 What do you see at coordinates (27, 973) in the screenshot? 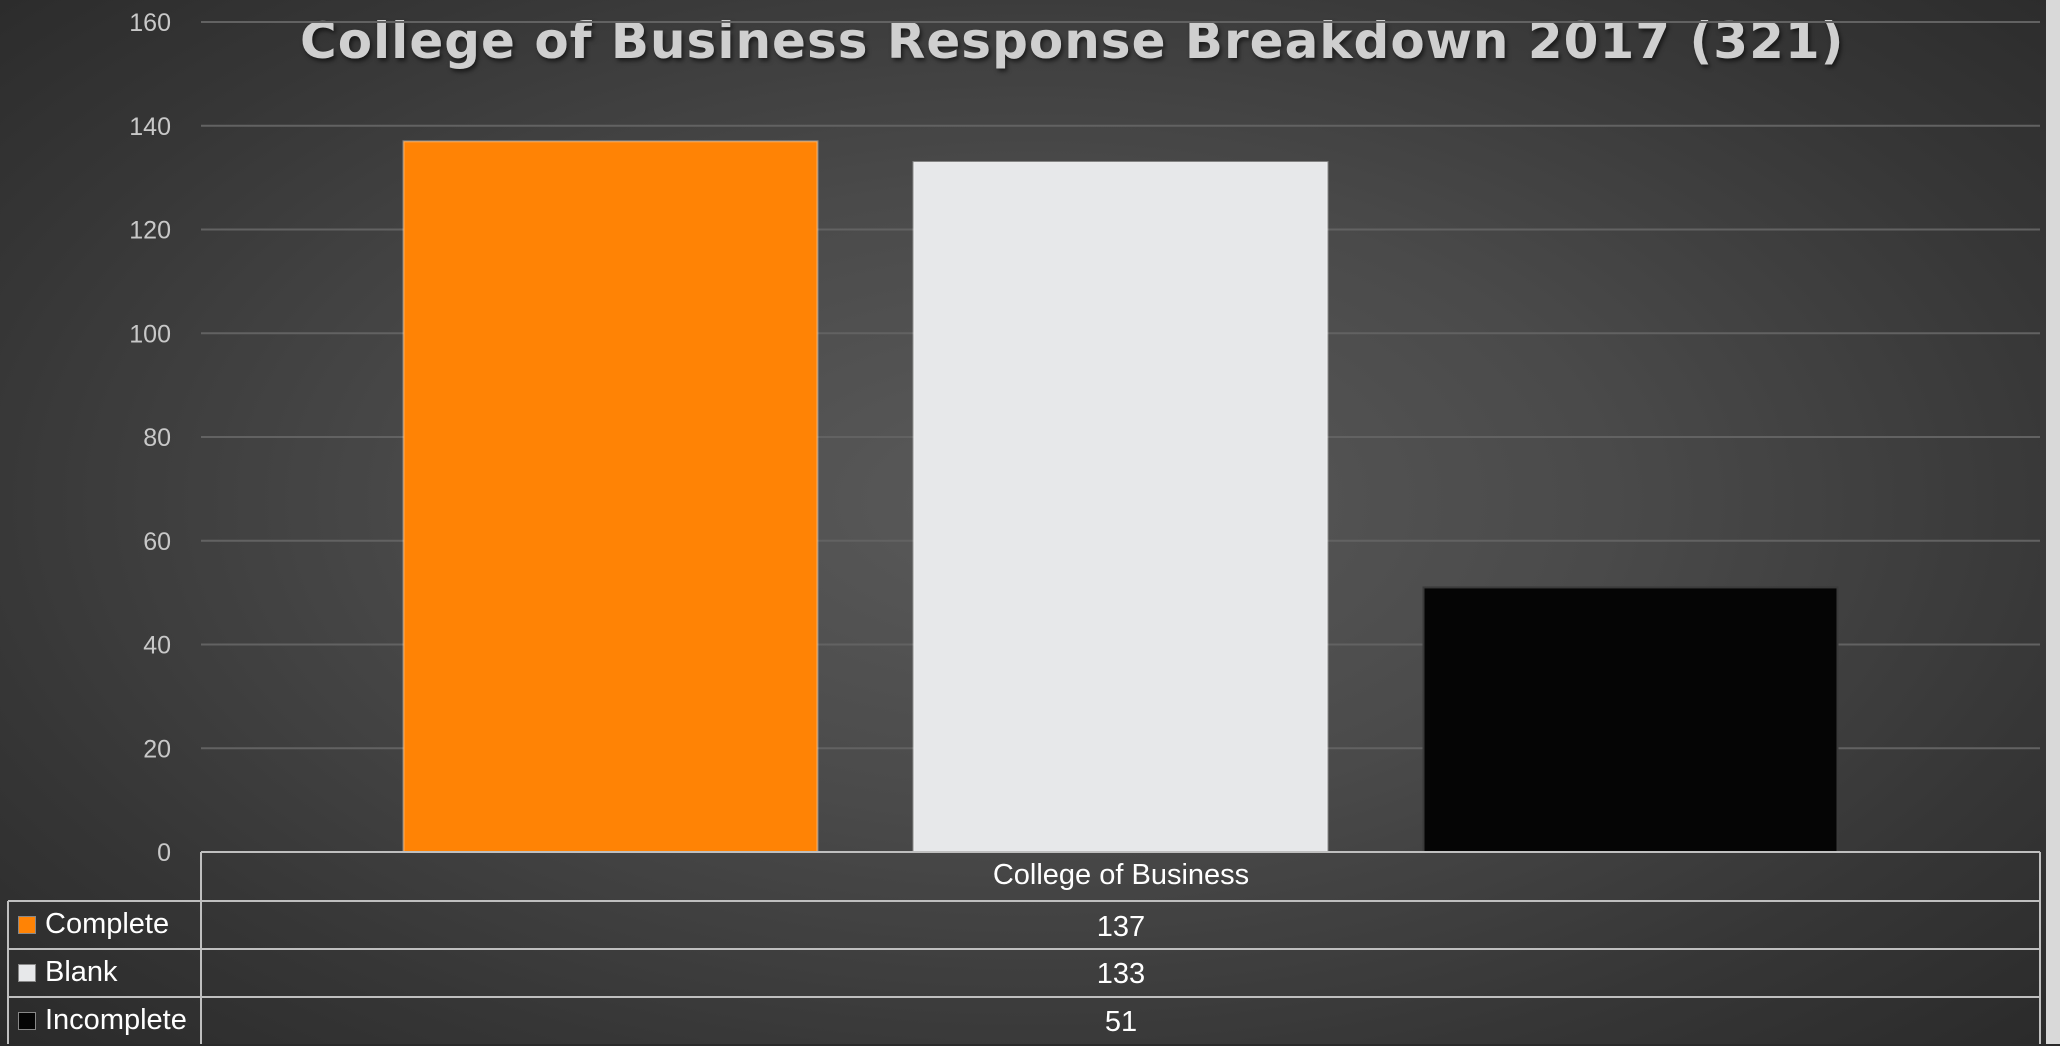
I see `legend-key-blank` at bounding box center [27, 973].